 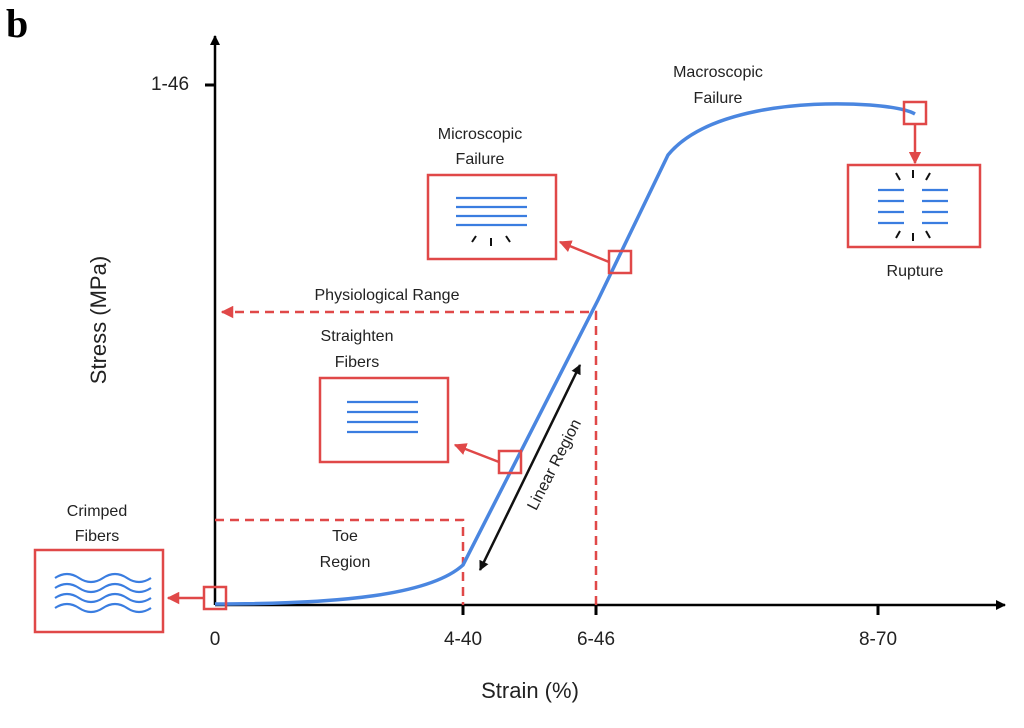 I want to click on crack-lines, so click(x=491, y=240).